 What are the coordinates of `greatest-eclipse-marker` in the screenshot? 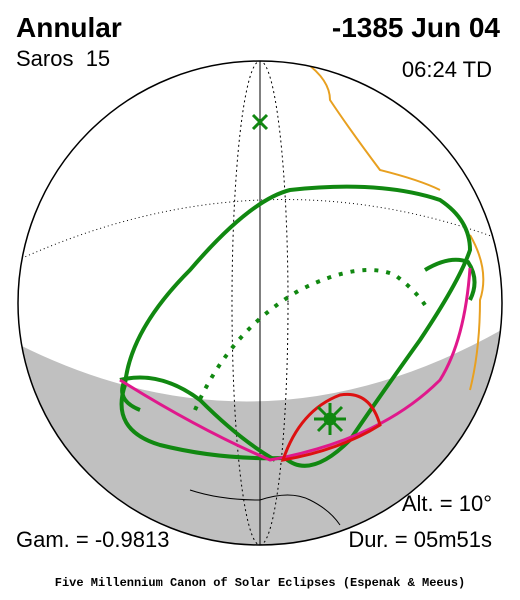 It's located at (330, 419).